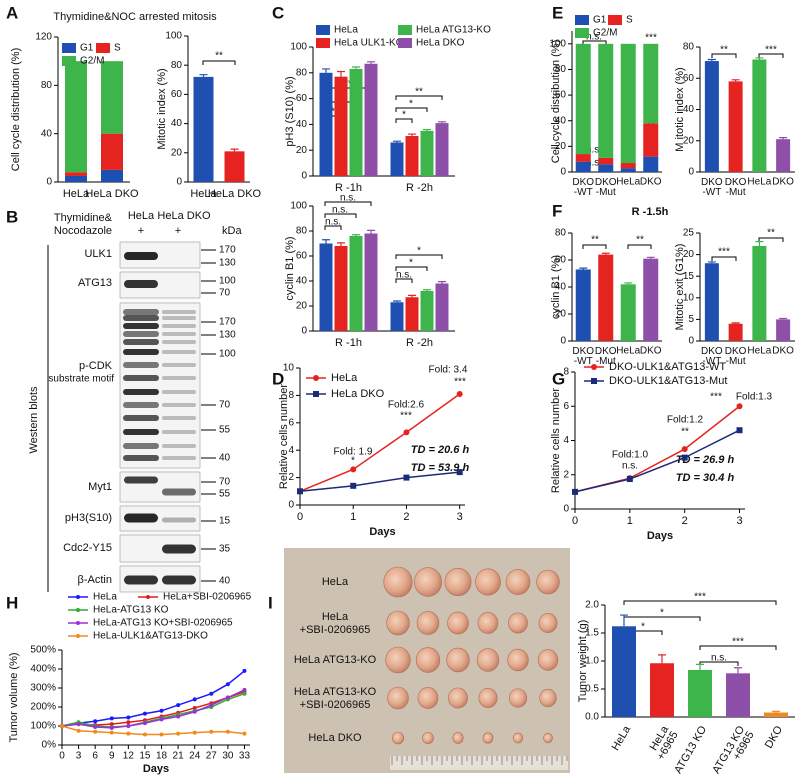 The width and height of the screenshot is (800, 776). What do you see at coordinates (557, 12) in the screenshot?
I see `panel-letter: E` at bounding box center [557, 12].